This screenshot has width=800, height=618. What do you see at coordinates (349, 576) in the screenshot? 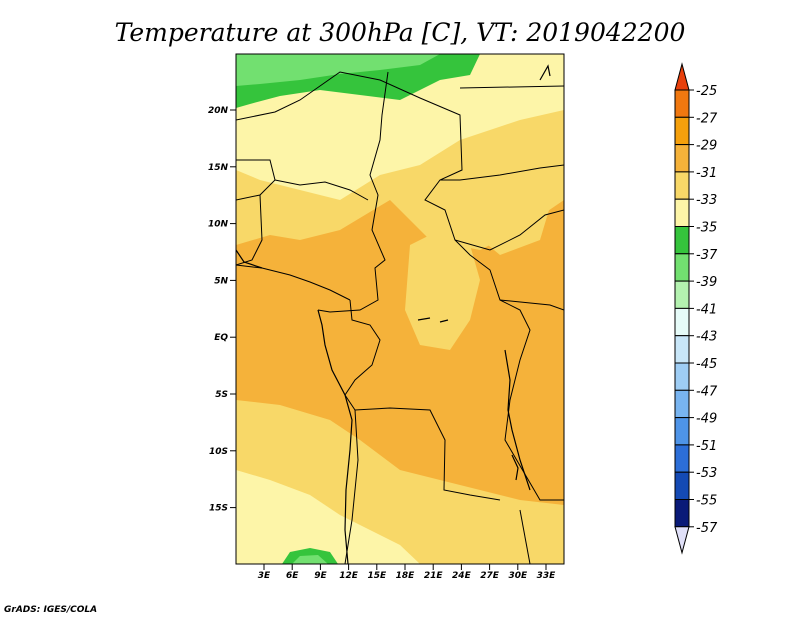
I see `lon-tick-label: 12E` at bounding box center [349, 576].